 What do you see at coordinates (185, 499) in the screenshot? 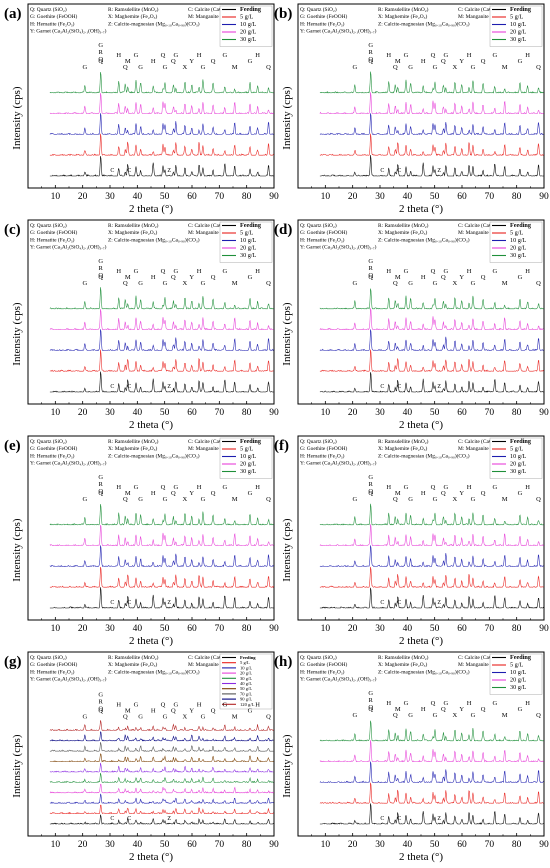
I see `peak-label: X` at bounding box center [185, 499].